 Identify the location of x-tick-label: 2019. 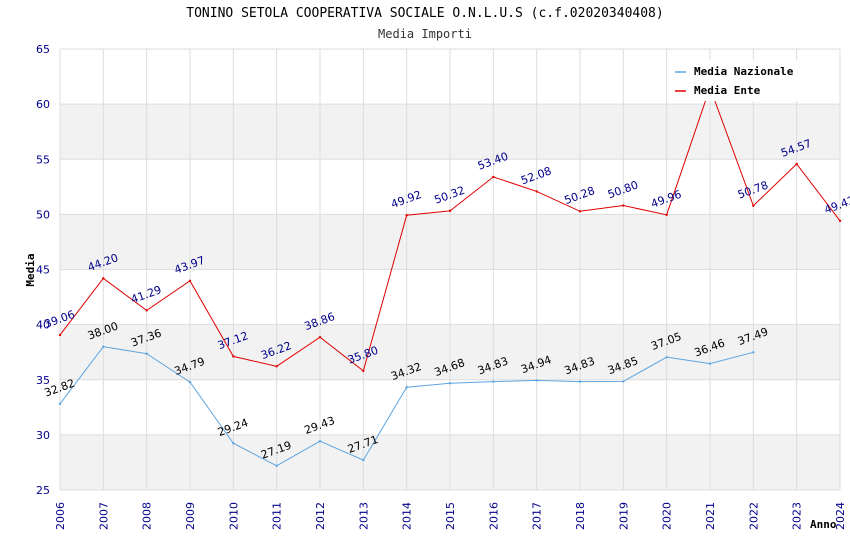
(623, 516).